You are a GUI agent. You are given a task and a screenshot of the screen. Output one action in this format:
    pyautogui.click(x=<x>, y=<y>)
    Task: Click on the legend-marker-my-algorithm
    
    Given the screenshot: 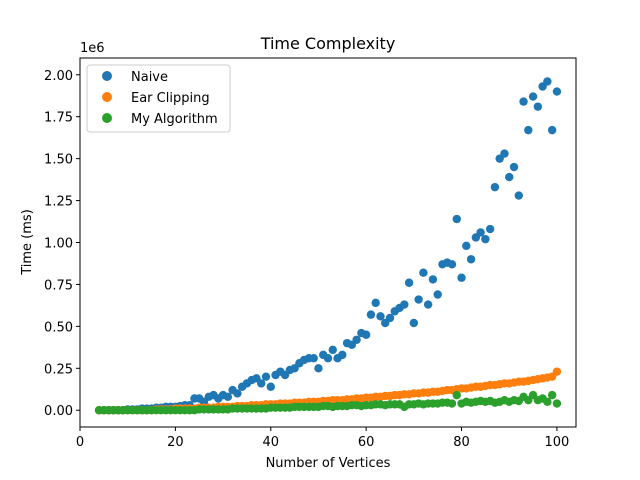 What is the action you would take?
    pyautogui.click(x=107, y=118)
    